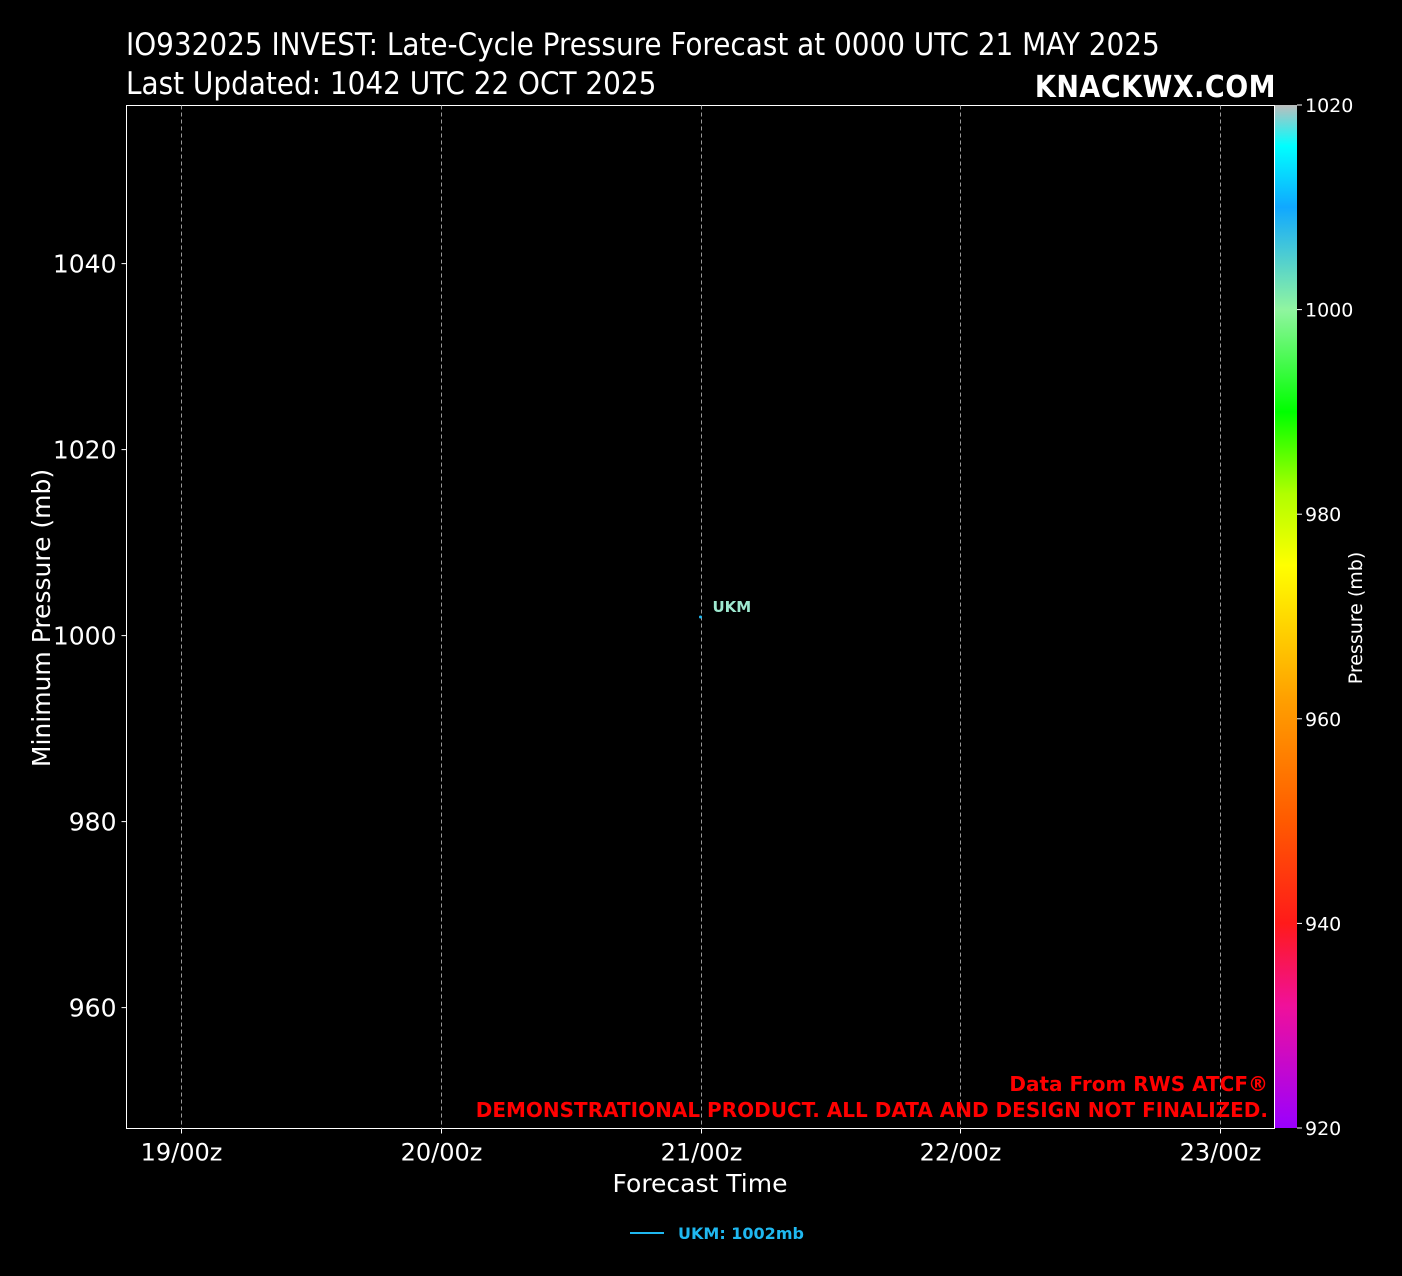  I want to click on colorbar, so click(1286, 616).